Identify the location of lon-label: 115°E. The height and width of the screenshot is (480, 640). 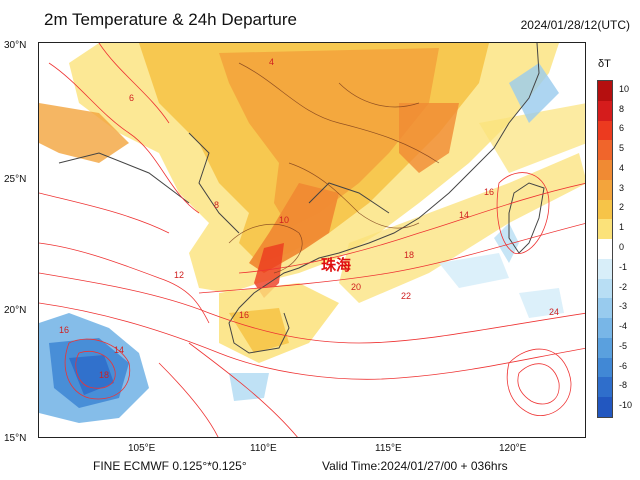
(388, 448).